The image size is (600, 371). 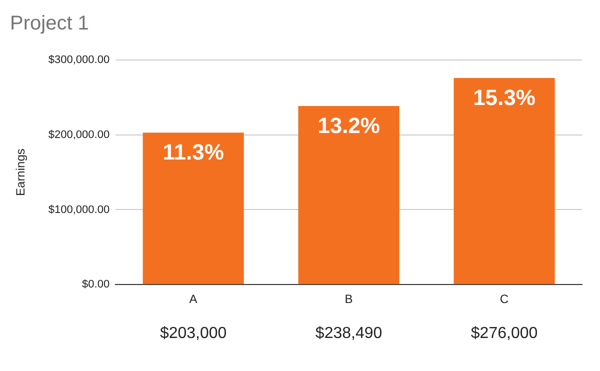 I want to click on x-tick-label: A, so click(x=193, y=299).